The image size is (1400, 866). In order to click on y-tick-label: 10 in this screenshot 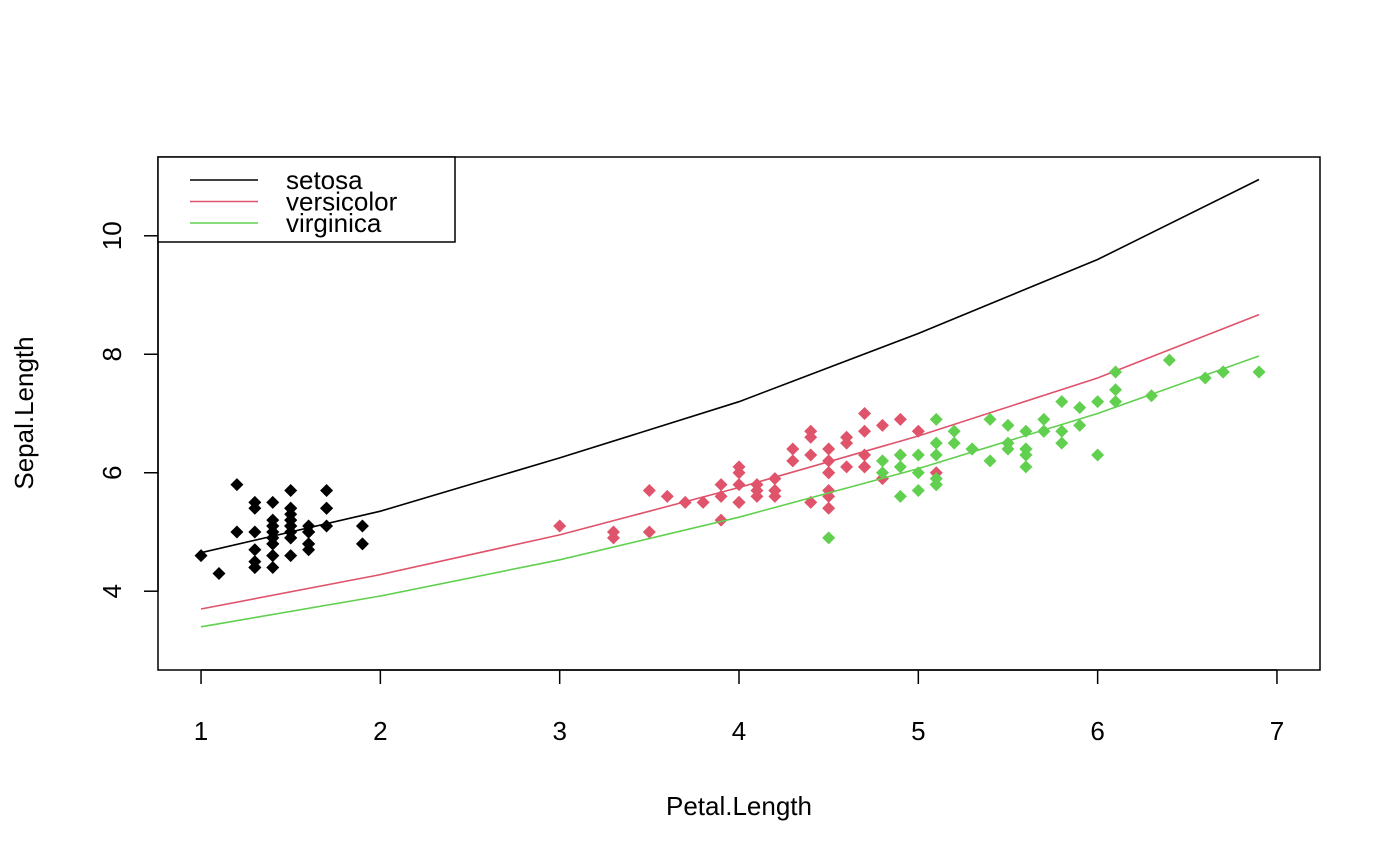, I will do `click(112, 235)`.